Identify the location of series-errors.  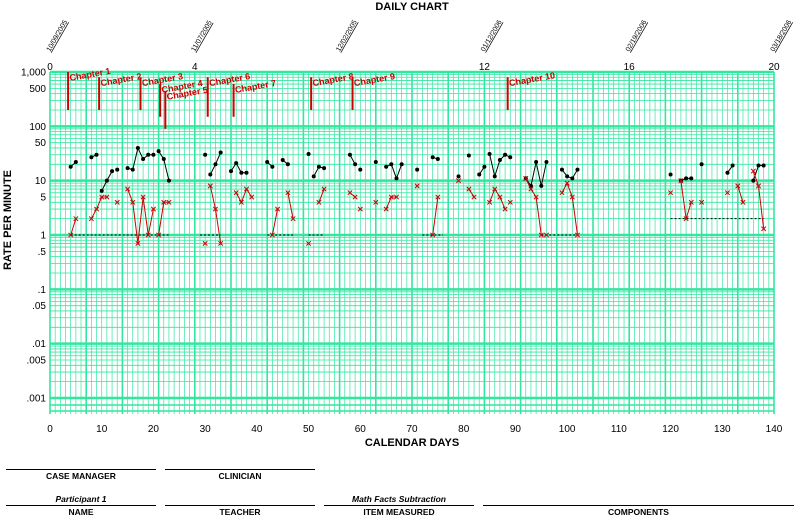
(417, 207).